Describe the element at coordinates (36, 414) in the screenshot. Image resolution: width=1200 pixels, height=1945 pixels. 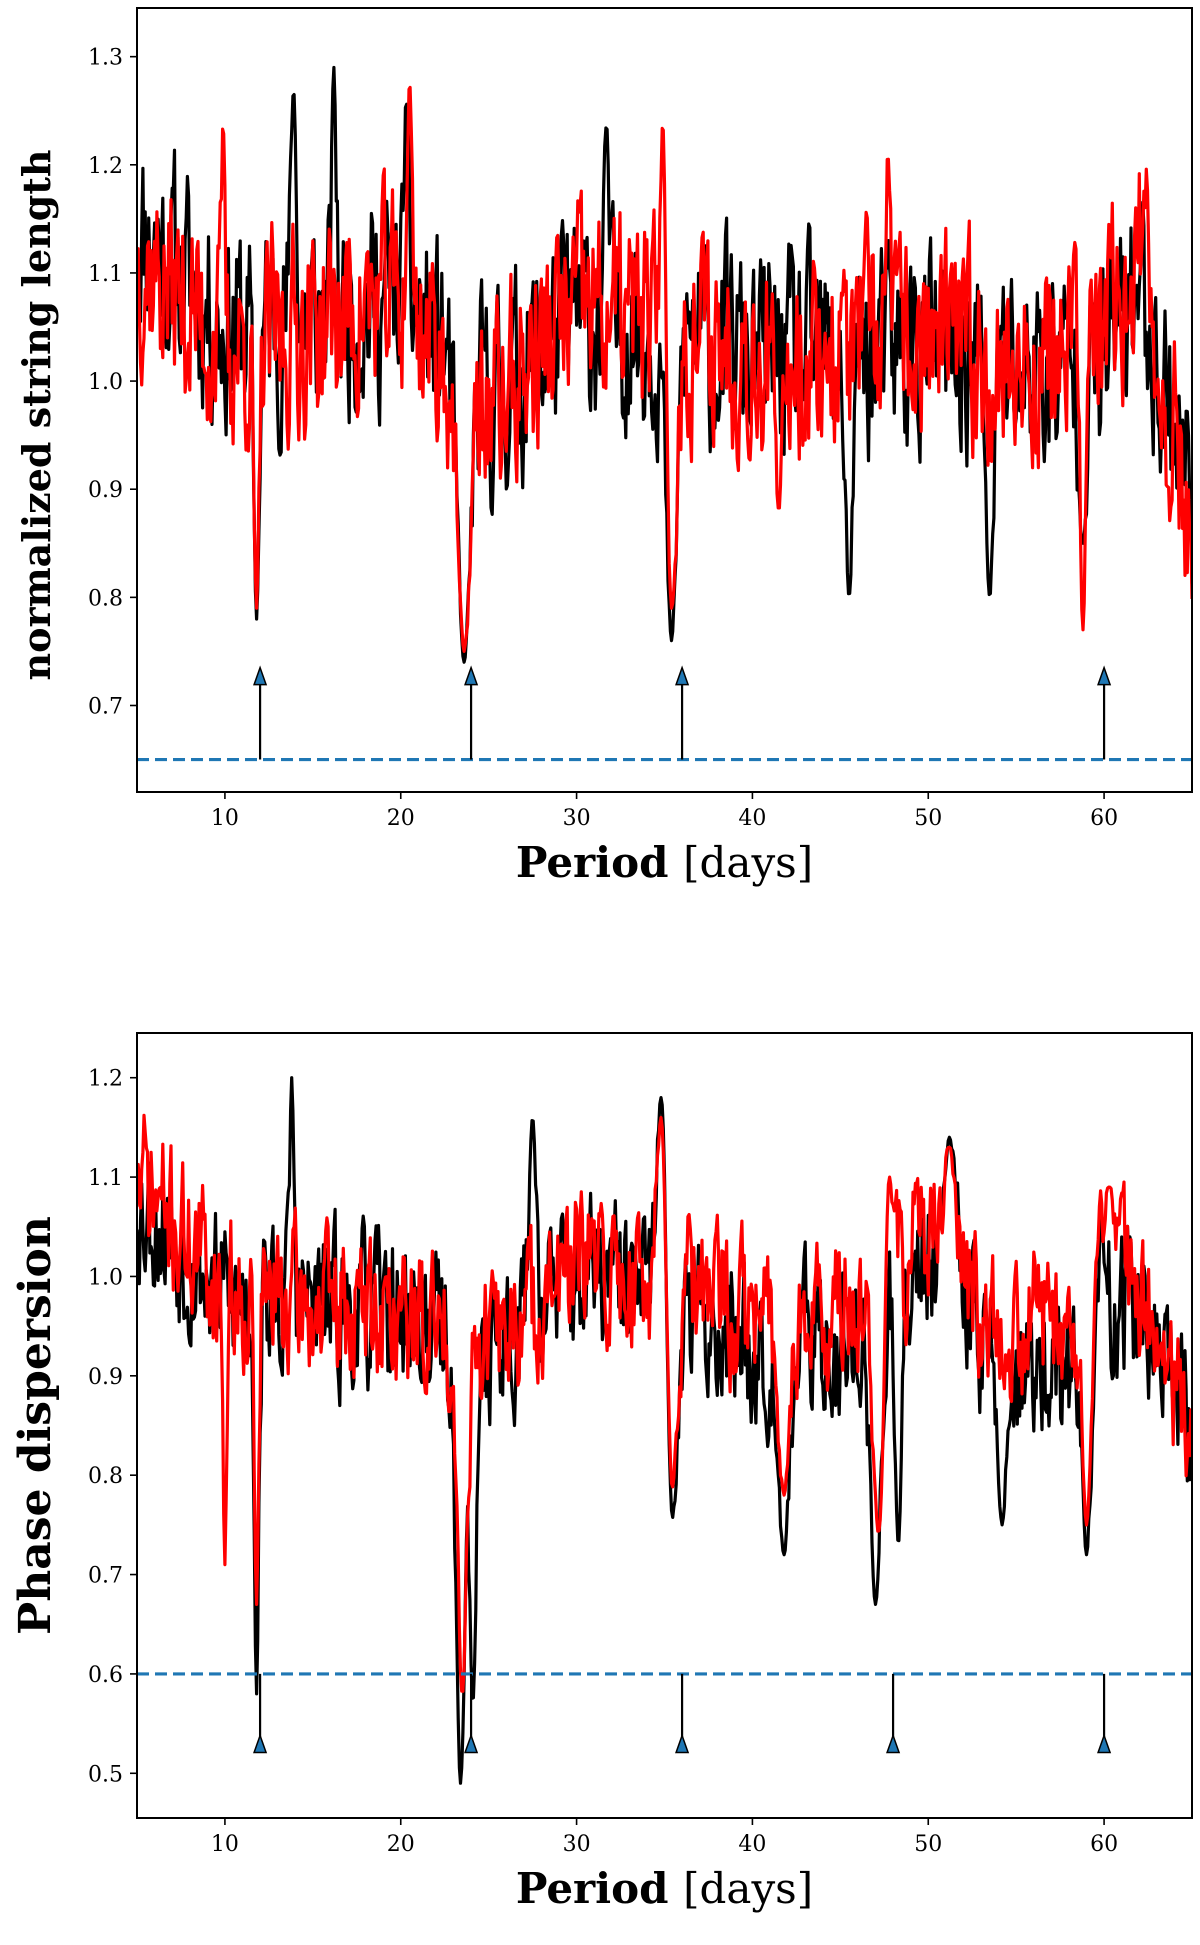
I see `y-axis-label: normalized string length` at that location.